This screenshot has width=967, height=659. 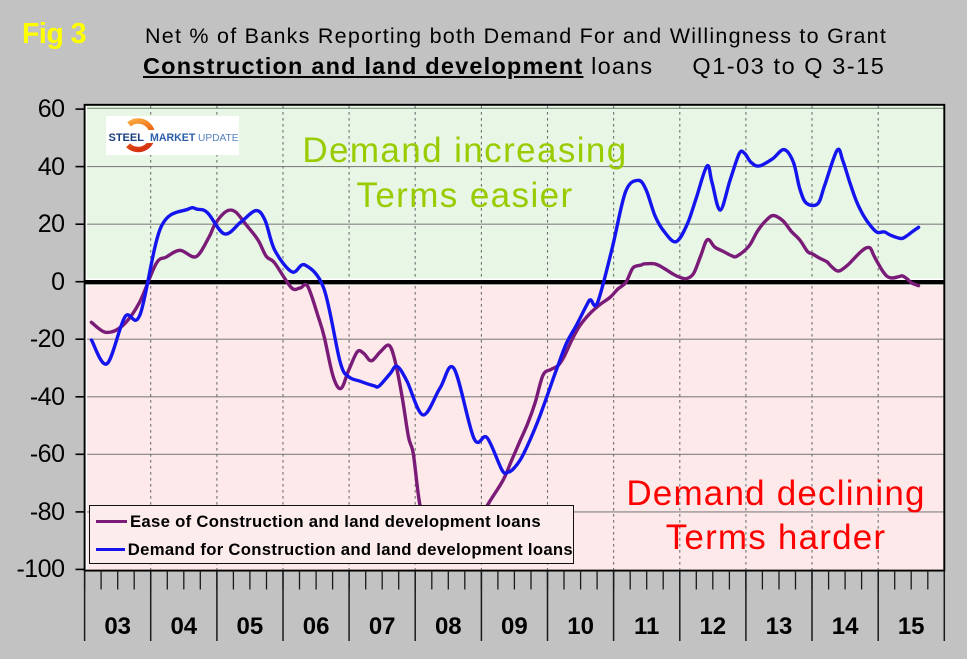 What do you see at coordinates (127, 138) in the screenshot?
I see `svg-text: STEEL` at bounding box center [127, 138].